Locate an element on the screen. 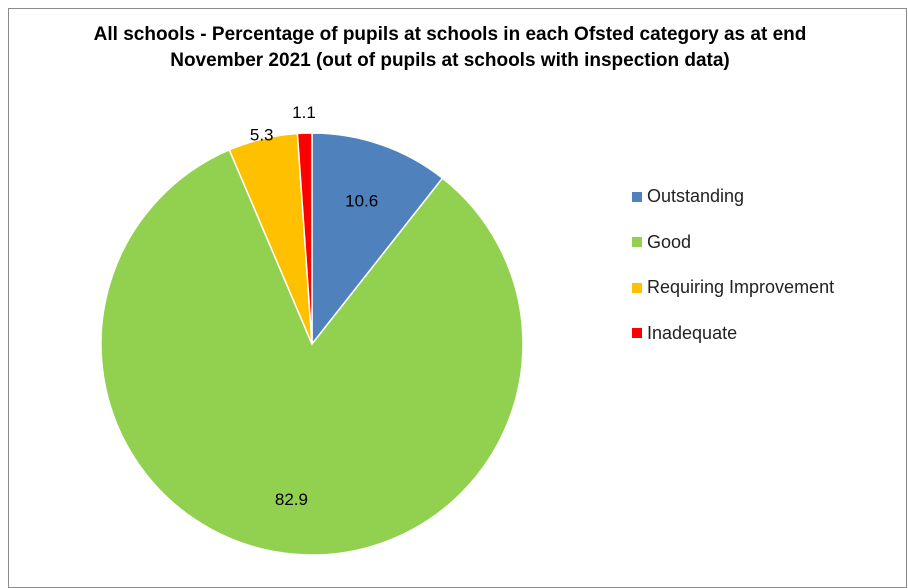 The image size is (908, 588). pie-slice-inadequate is located at coordinates (304, 238).